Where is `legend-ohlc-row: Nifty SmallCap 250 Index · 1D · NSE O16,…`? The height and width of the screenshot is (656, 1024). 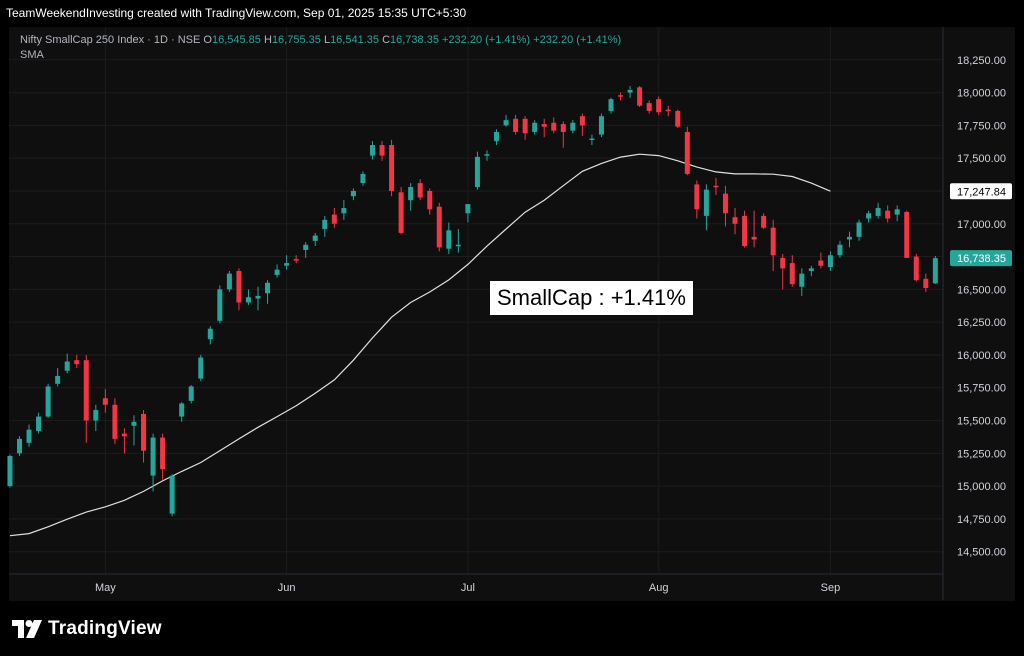
legend-ohlc-row: Nifty SmallCap 250 Index · 1D · NSE O16,… is located at coordinates (320, 40).